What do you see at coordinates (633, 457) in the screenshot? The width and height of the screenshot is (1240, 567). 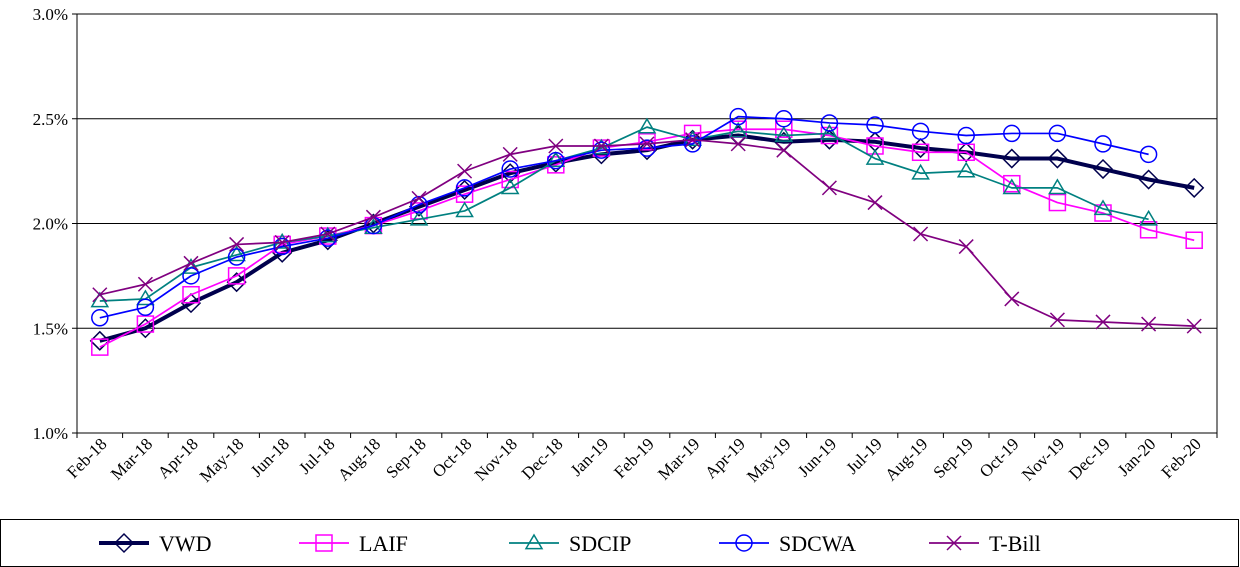 I see `x-tick-label: Feb-19` at bounding box center [633, 457].